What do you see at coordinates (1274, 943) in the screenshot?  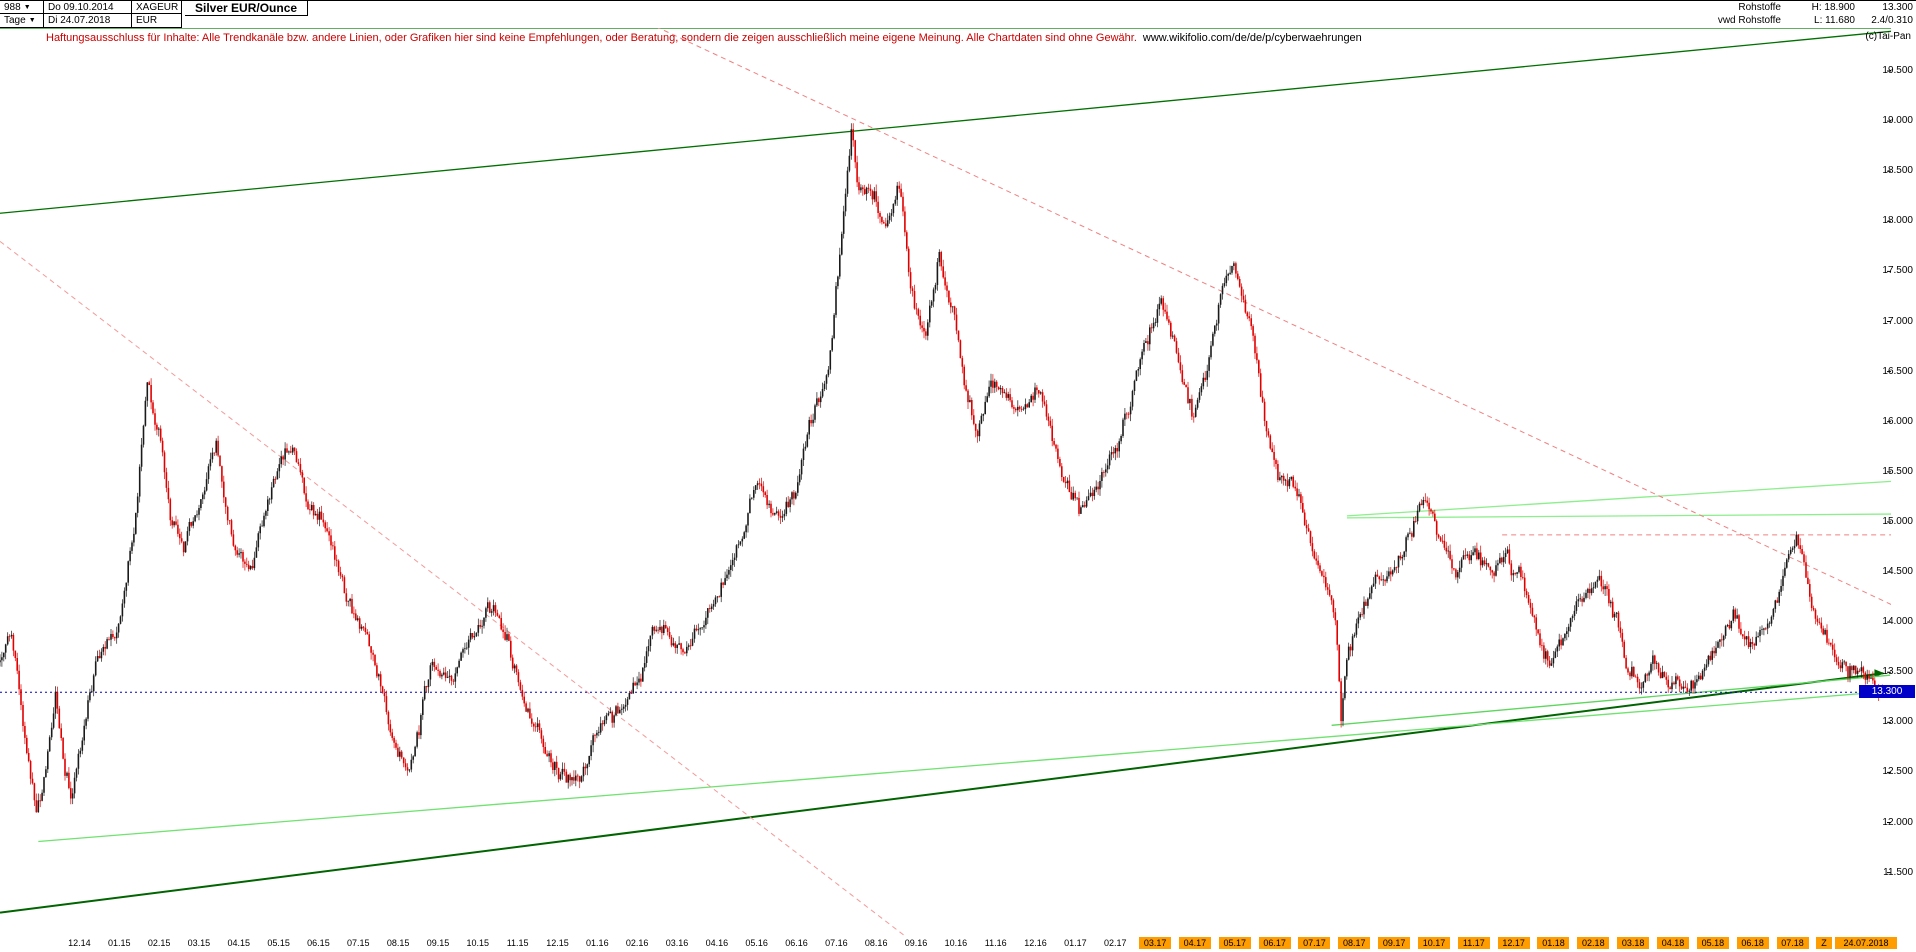 I see `x-axis-label: 06.17` at bounding box center [1274, 943].